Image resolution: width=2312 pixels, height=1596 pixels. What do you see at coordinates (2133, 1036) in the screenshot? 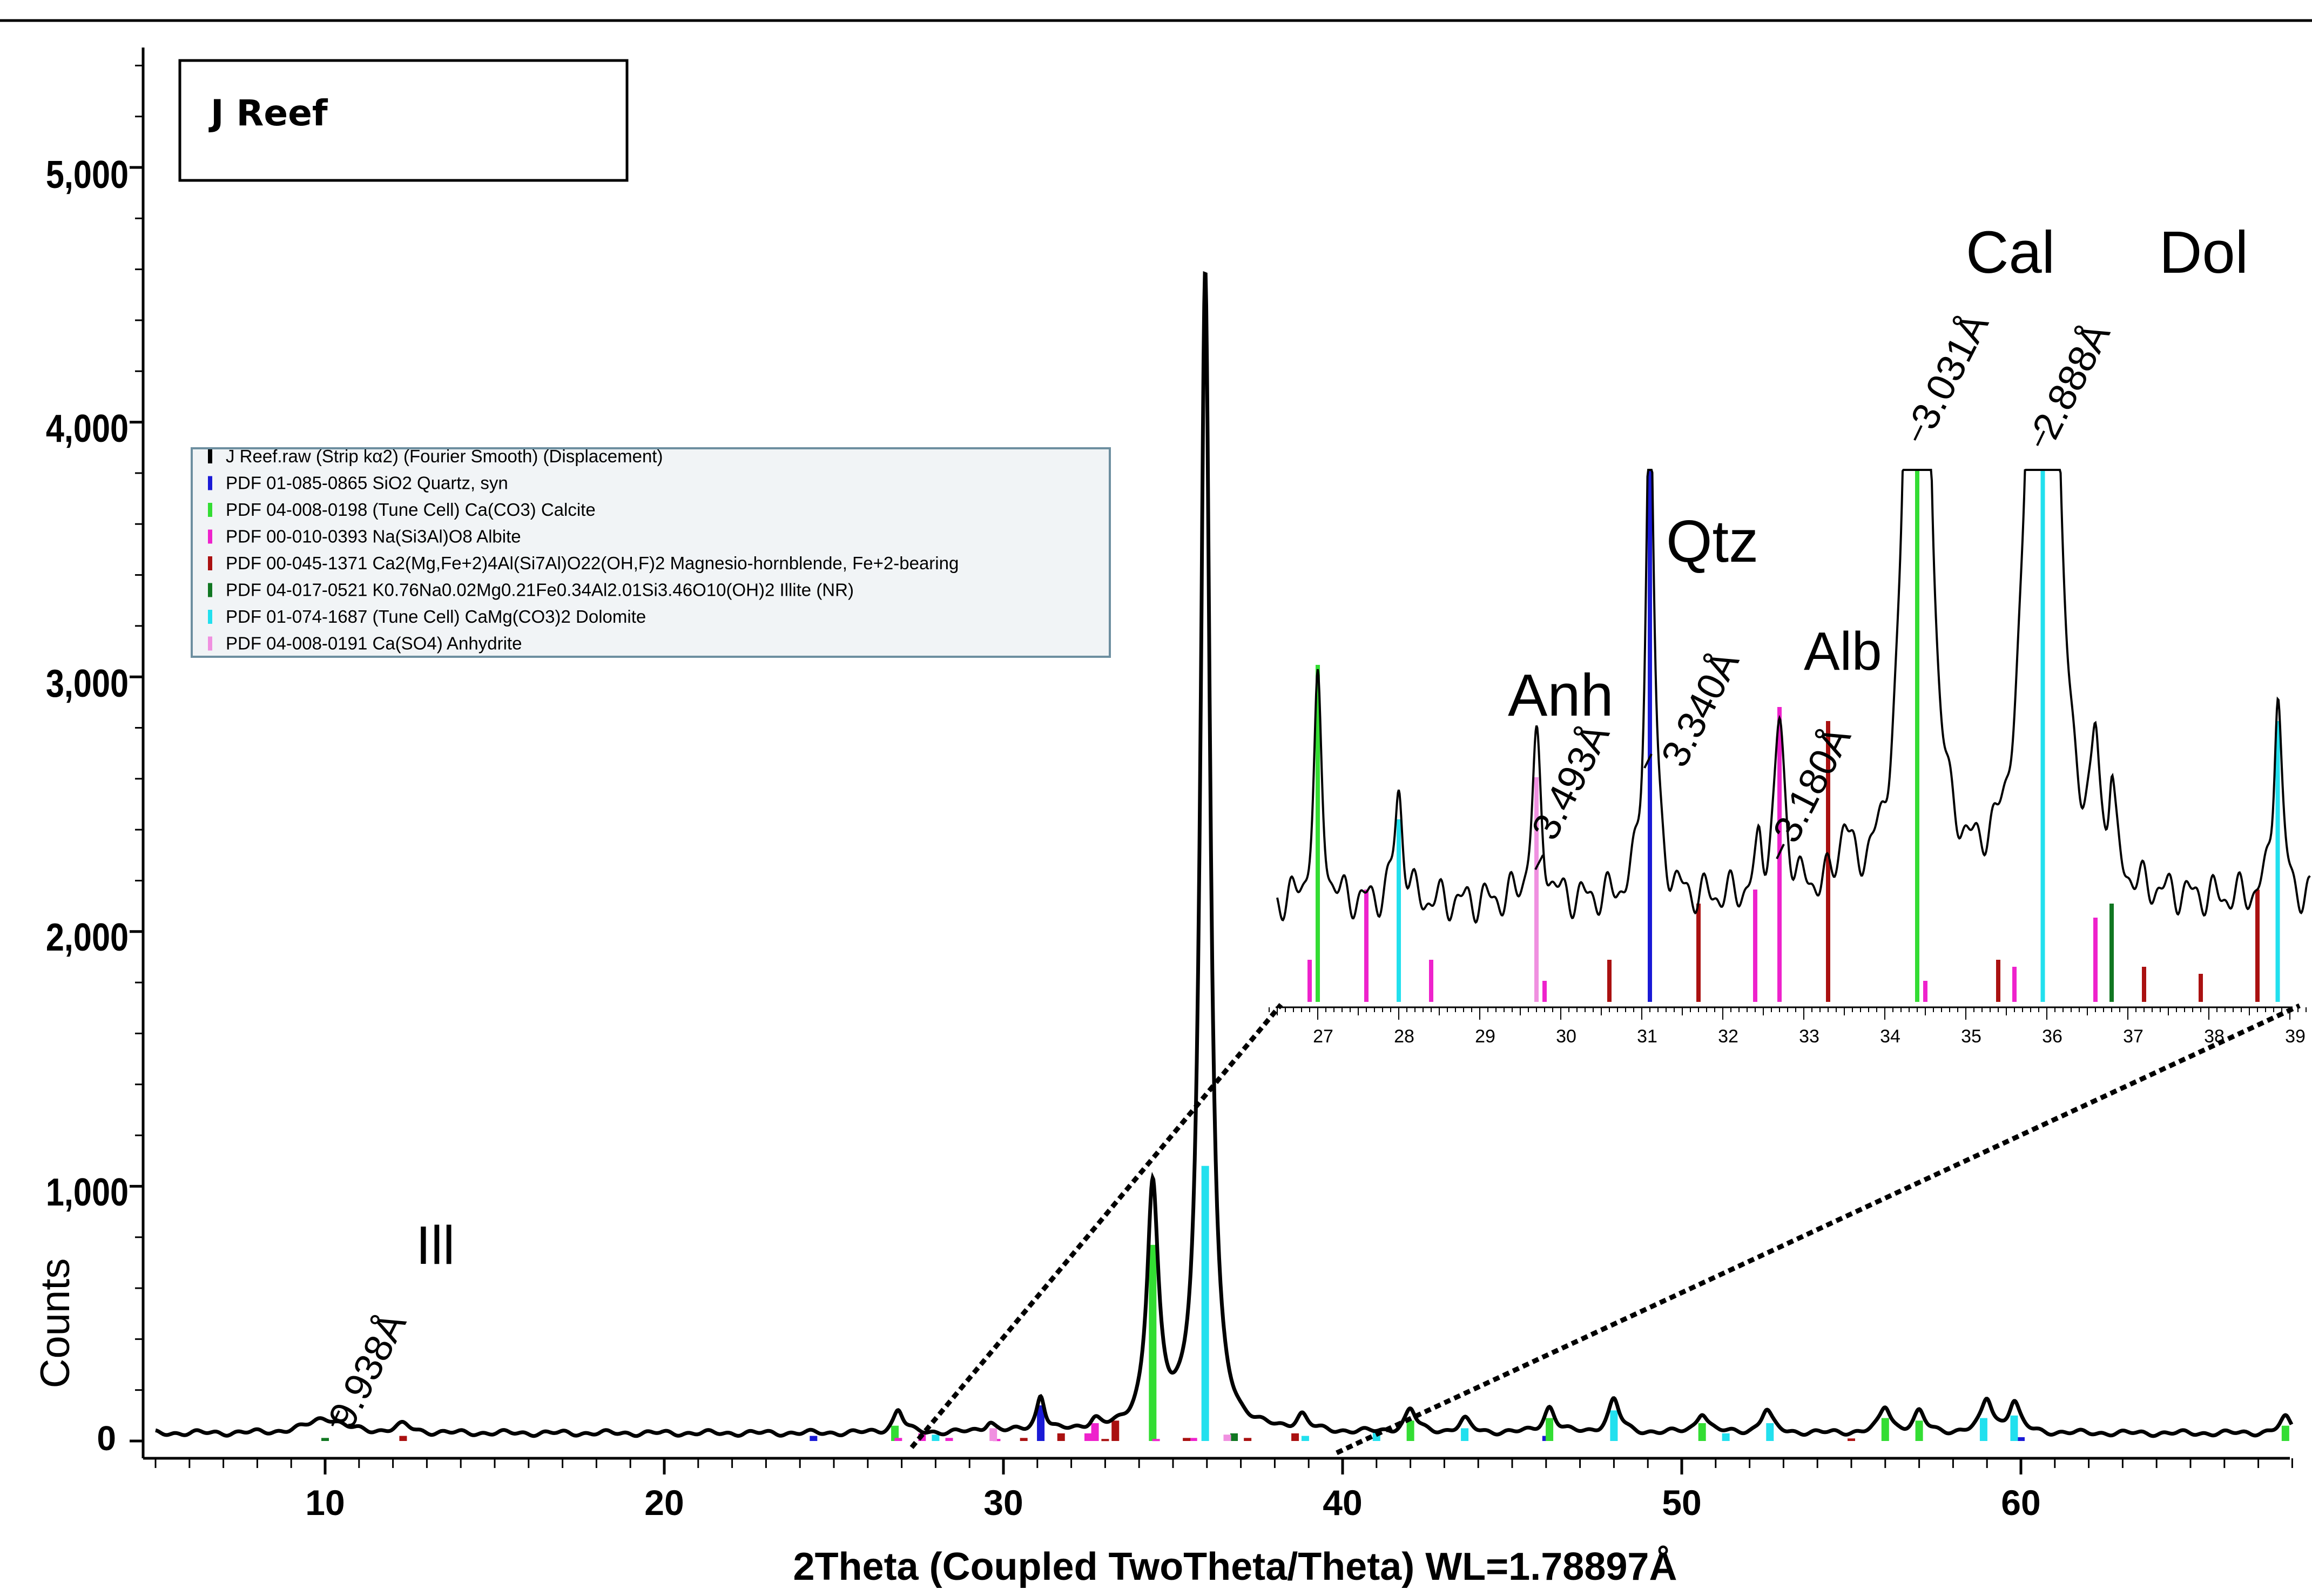
I see `inset-tick-label-37: 37` at bounding box center [2133, 1036].